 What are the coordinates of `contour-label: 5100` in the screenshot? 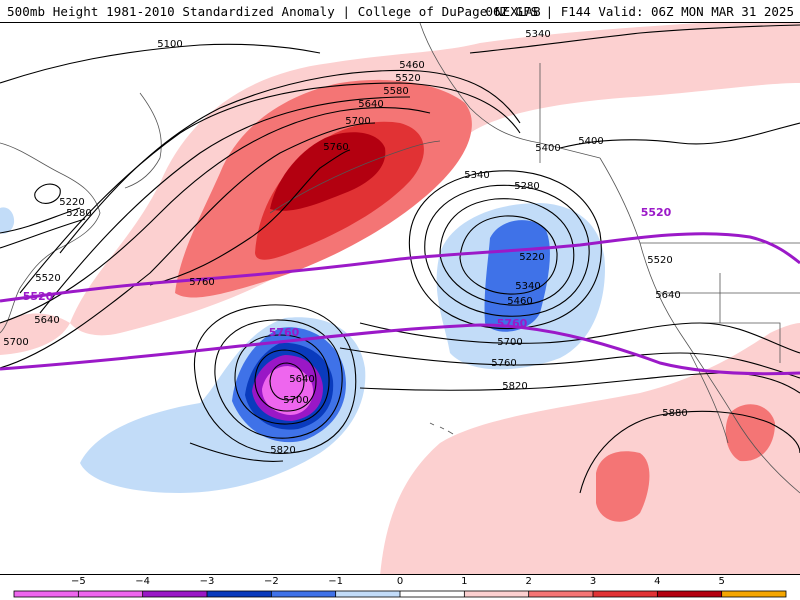 It's located at (169, 44).